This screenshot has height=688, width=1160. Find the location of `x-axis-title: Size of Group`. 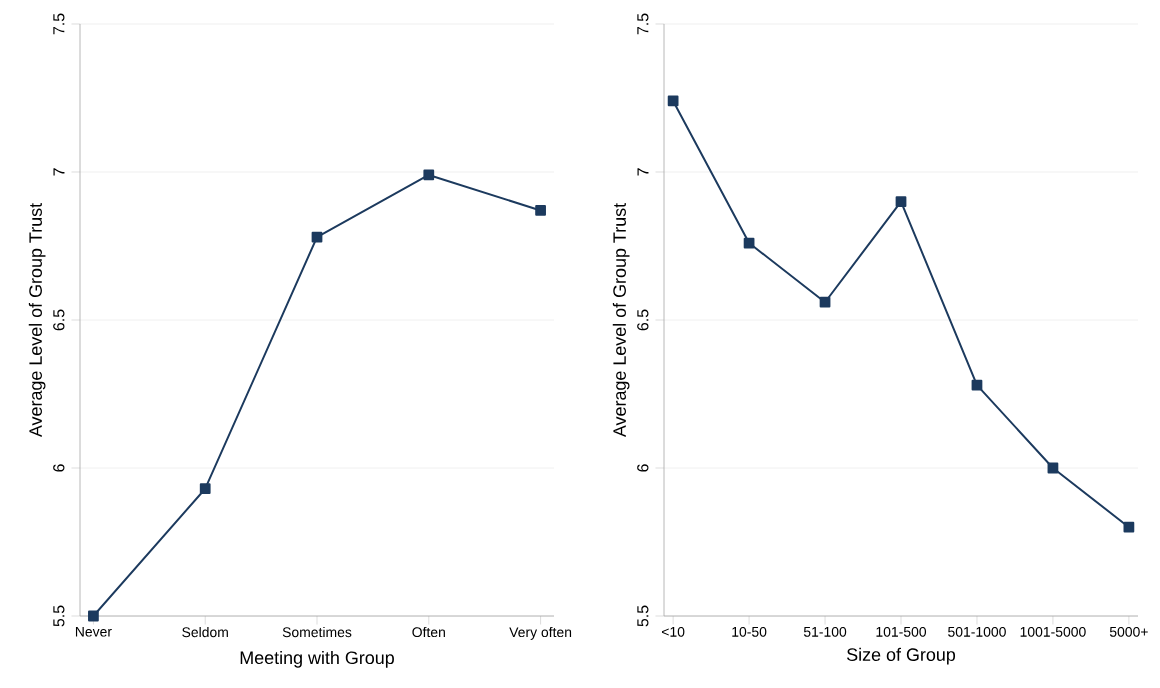

x-axis-title: Size of Group is located at coordinates (901, 656).